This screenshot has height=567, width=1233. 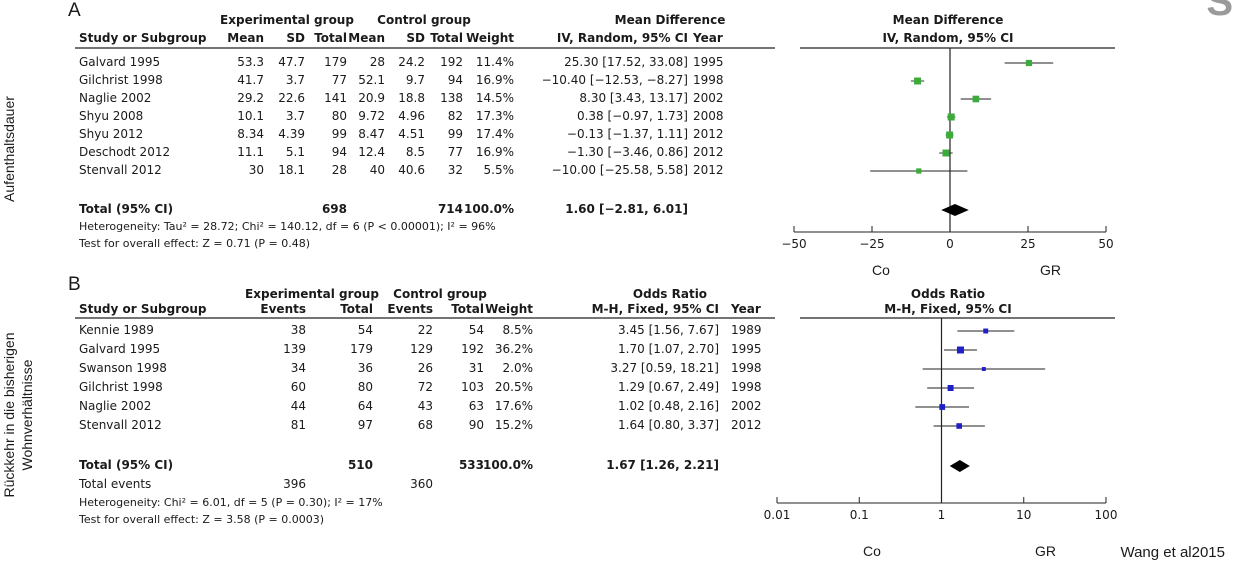 I want to click on direction-label-right: GR, so click(x=1045, y=551).